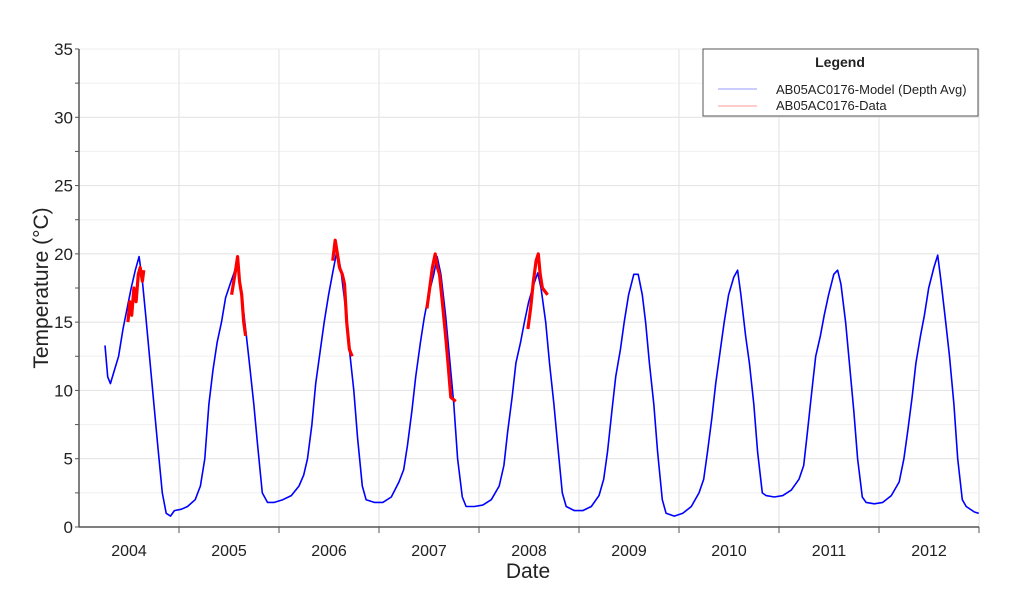 The width and height of the screenshot is (1024, 615). Describe the element at coordinates (41, 287) in the screenshot. I see `y-axis-title: Temperature (°C)` at that location.